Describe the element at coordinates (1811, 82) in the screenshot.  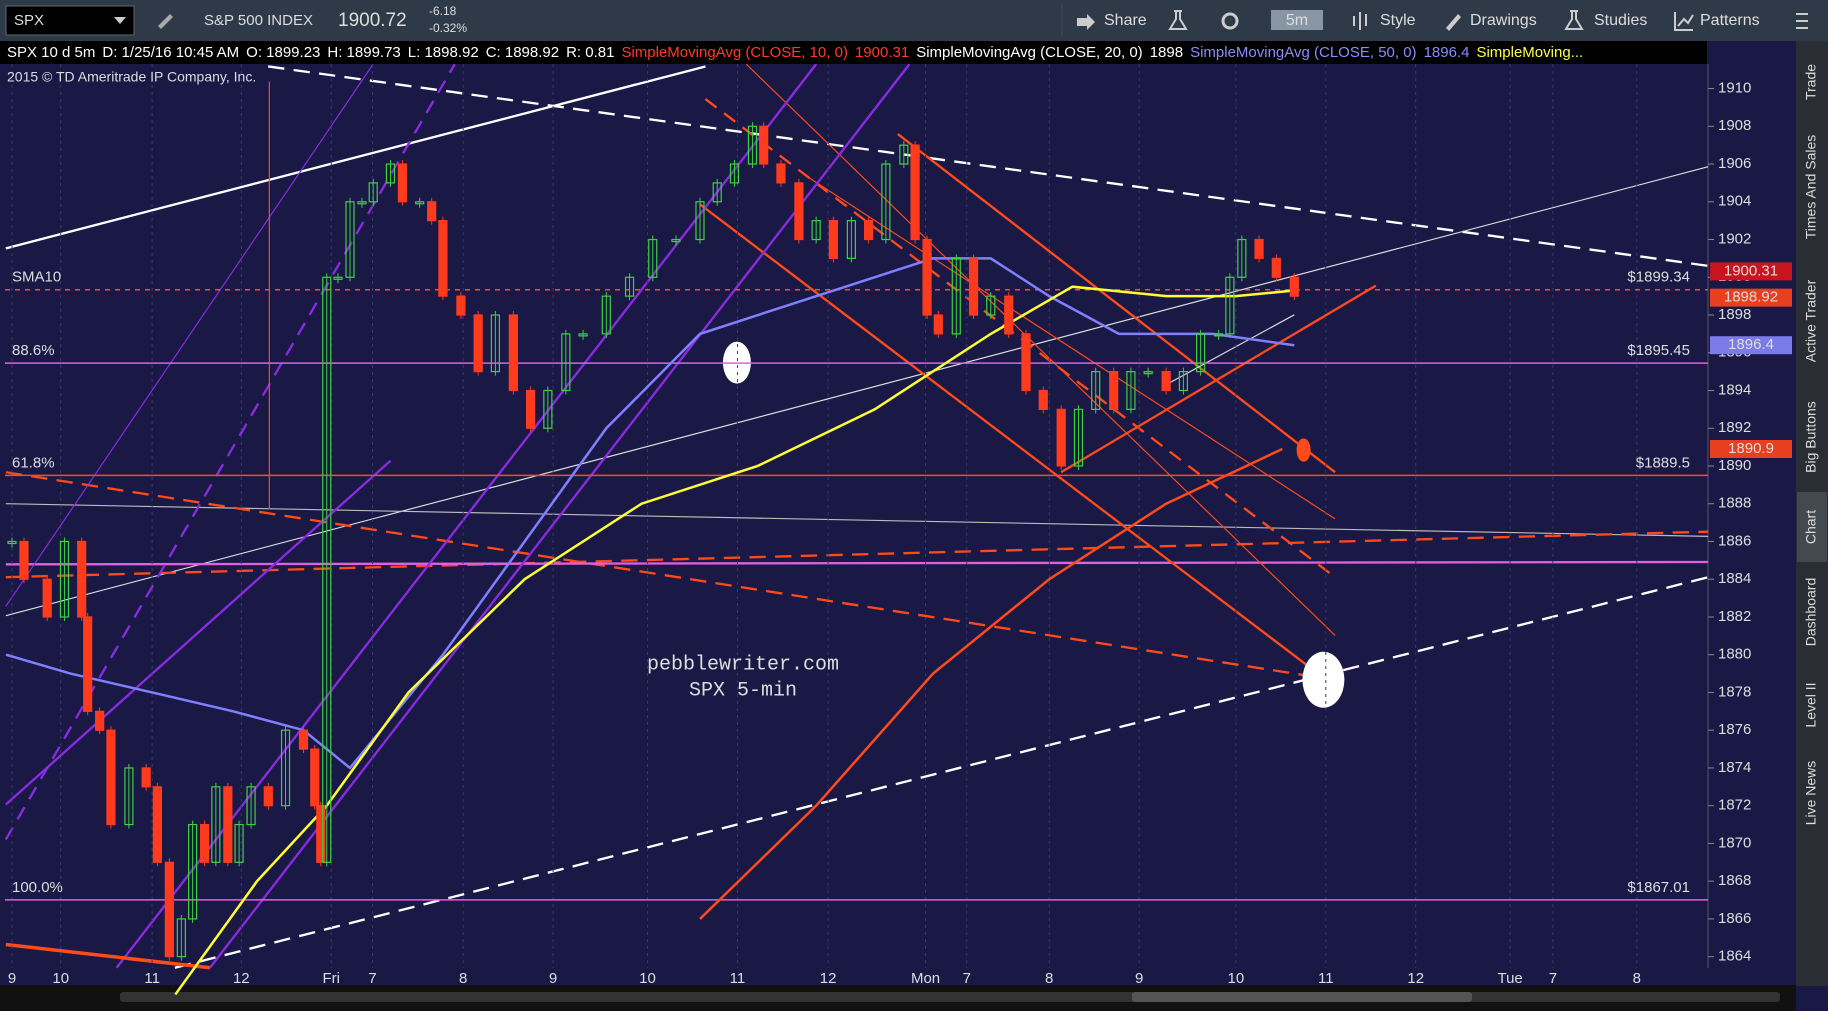
I see `side-tab: Trade` at that location.